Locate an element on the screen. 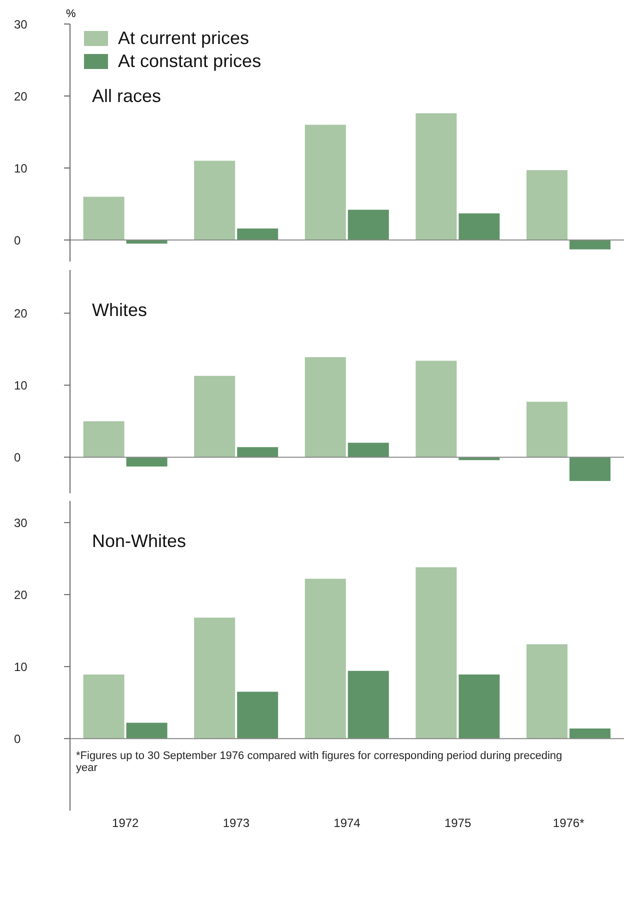 Image resolution: width=640 pixels, height=908 pixels. x-tick-label: 1972 is located at coordinates (126, 823).